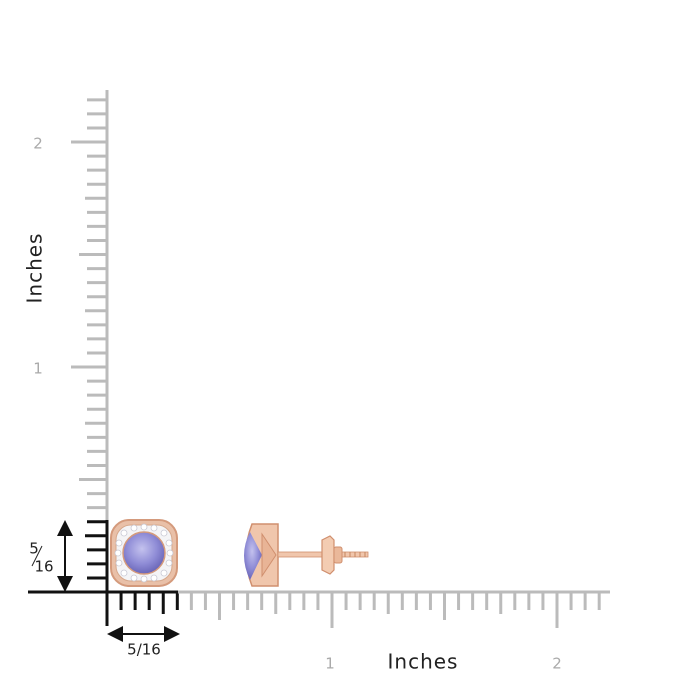 This screenshot has height=700, width=700. What do you see at coordinates (35, 268) in the screenshot?
I see `y-axis-label: Inches` at bounding box center [35, 268].